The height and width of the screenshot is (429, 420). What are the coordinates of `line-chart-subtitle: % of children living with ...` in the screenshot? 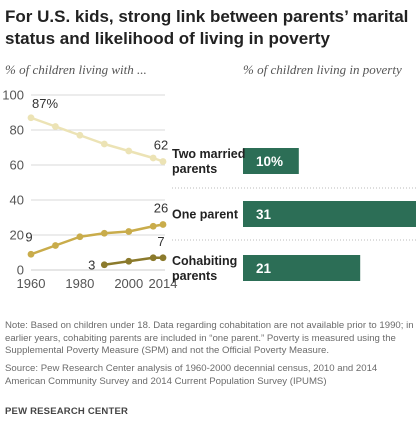 It's located at (76, 69).